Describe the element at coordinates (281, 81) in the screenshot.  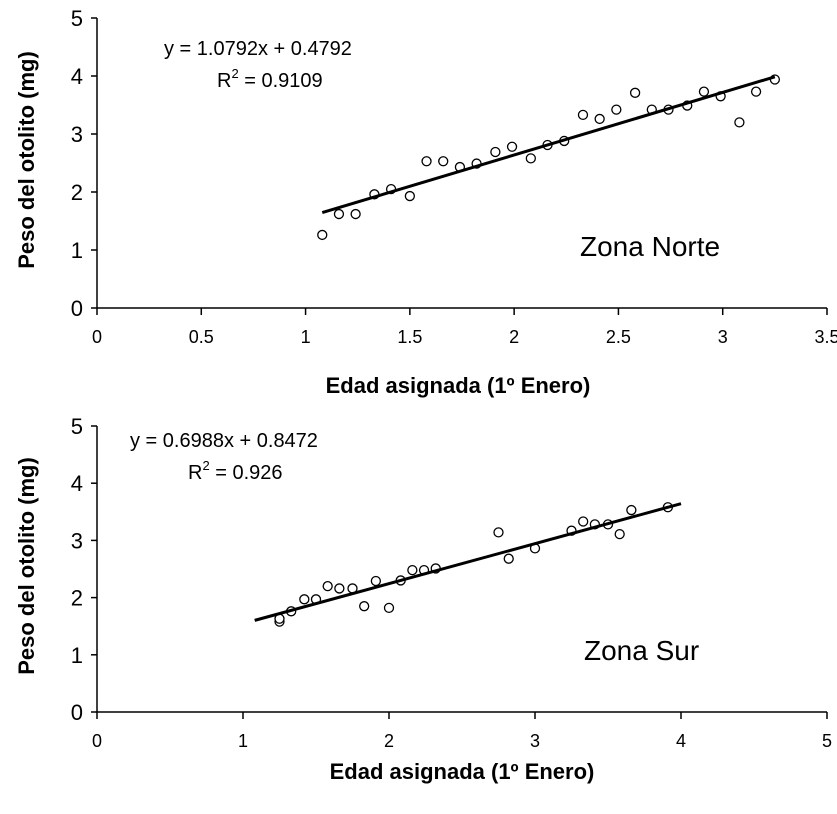
I see `r-squared-value: = 0.9109` at that location.